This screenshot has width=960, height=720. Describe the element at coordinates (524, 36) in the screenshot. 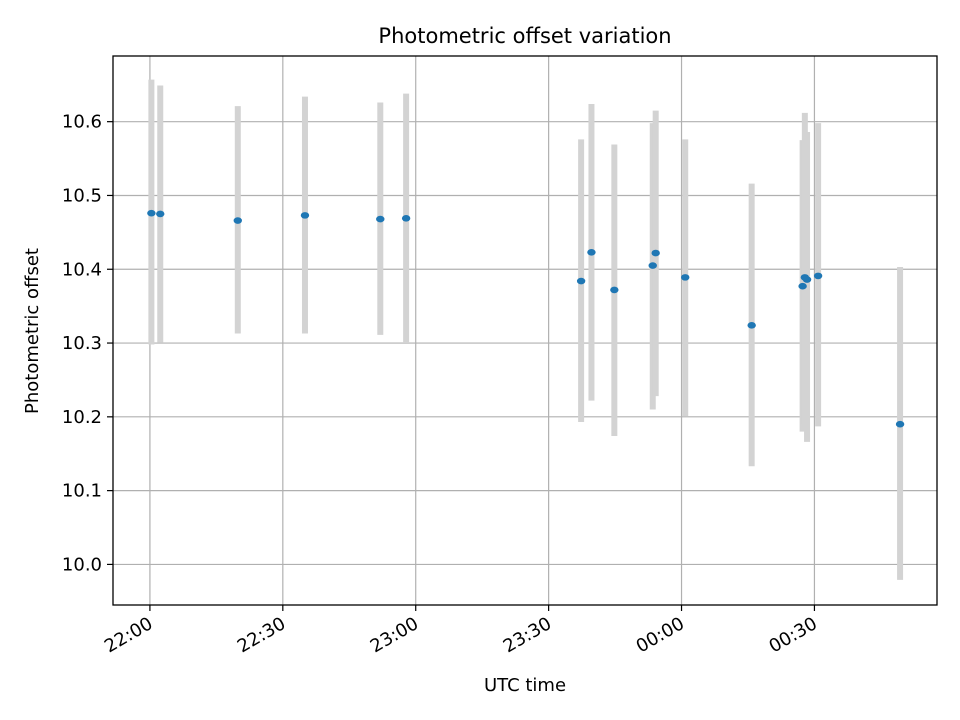

I see `chart-title: Photometric offset variation` at that location.